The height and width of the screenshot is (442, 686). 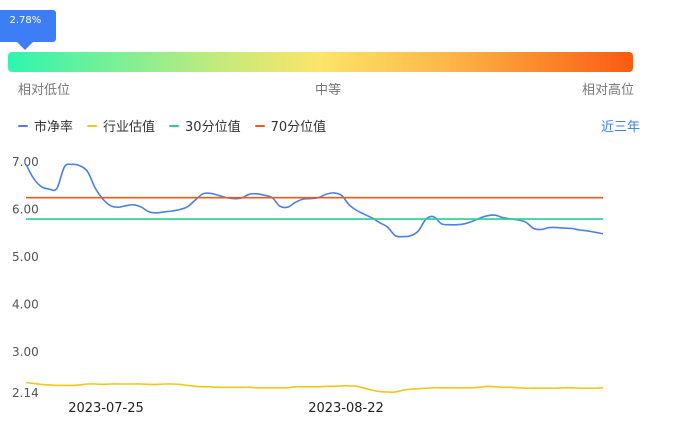 What do you see at coordinates (259, 125) in the screenshot?
I see `legend-swatch-p70` at bounding box center [259, 125].